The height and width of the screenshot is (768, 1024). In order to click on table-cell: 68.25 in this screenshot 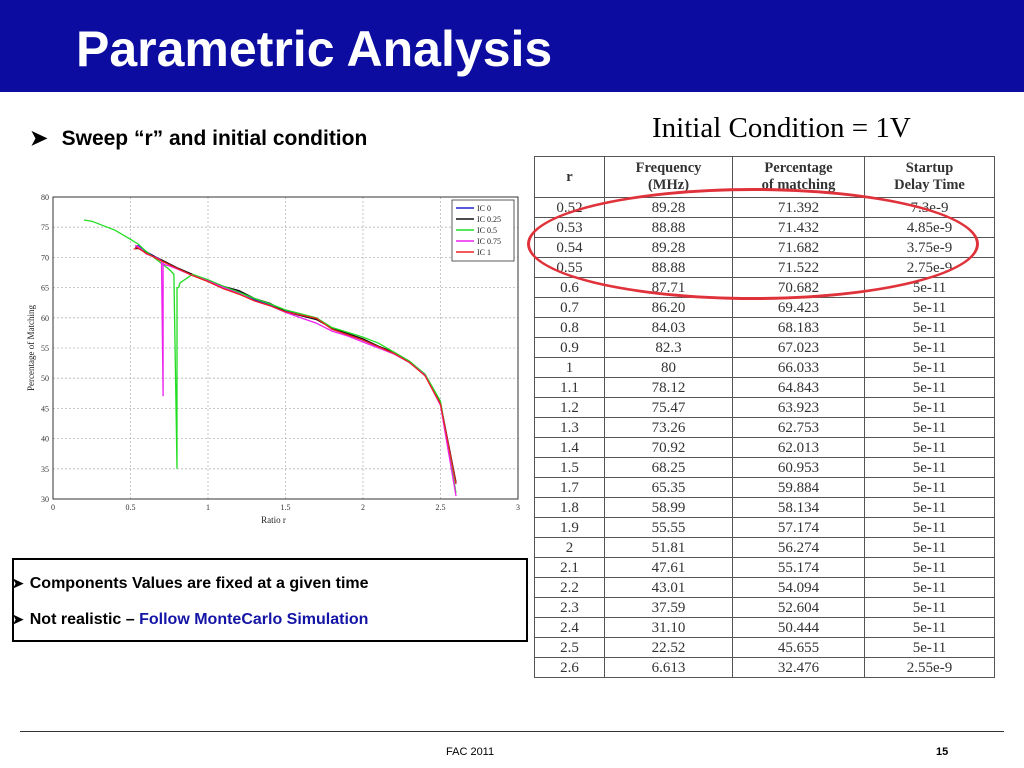, I will do `click(668, 467)`.